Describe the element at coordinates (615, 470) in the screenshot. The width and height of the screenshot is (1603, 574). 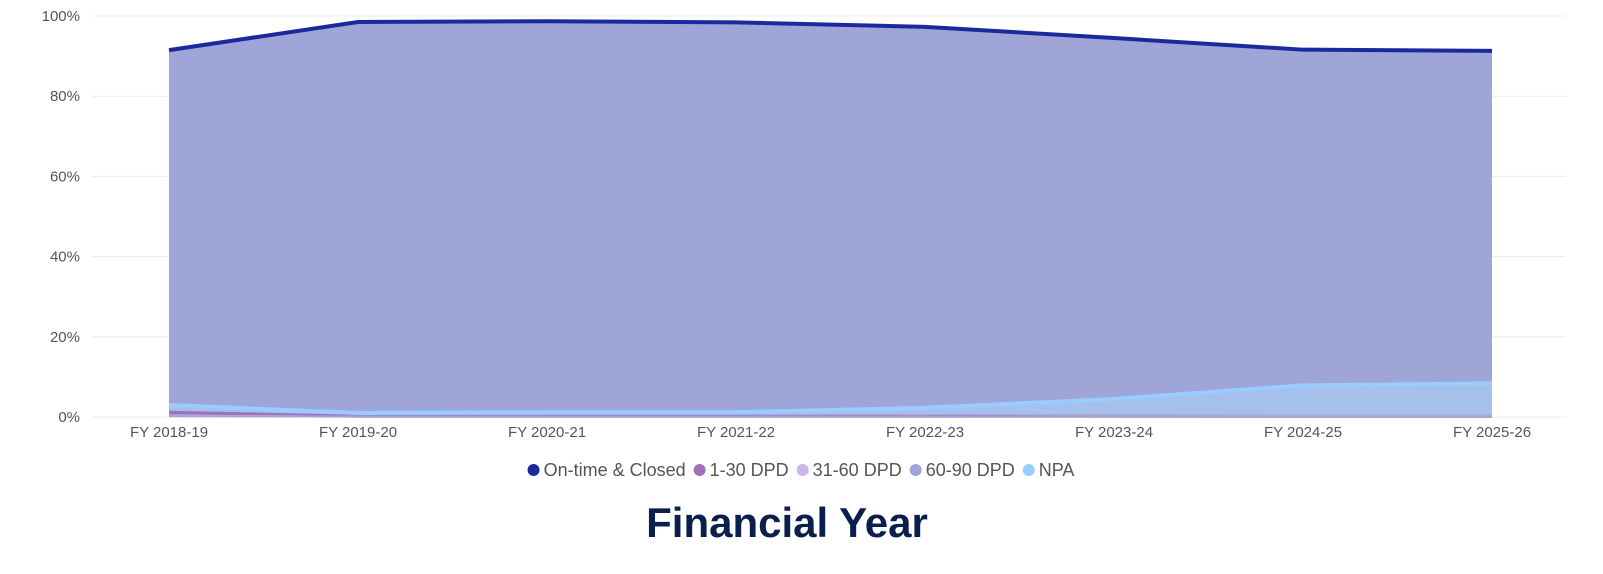
I see `legend-label: On-time & Closed` at that location.